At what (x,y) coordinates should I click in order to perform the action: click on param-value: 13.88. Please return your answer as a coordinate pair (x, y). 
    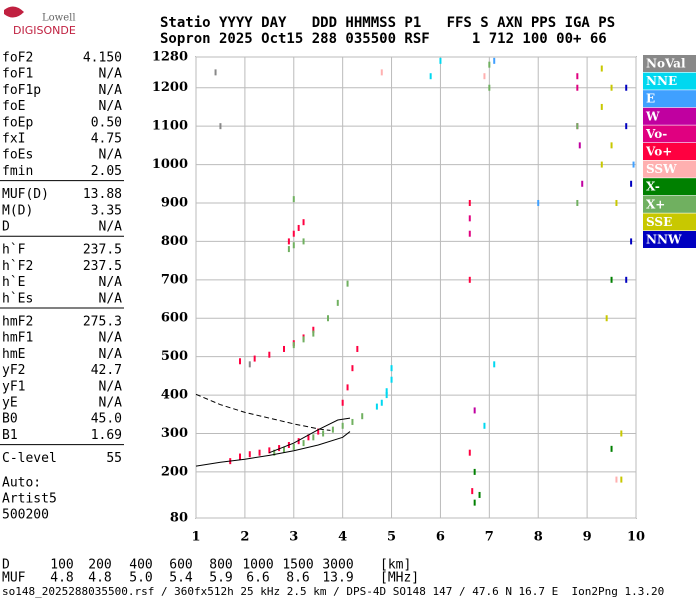
    Looking at the image, I should click on (102, 194).